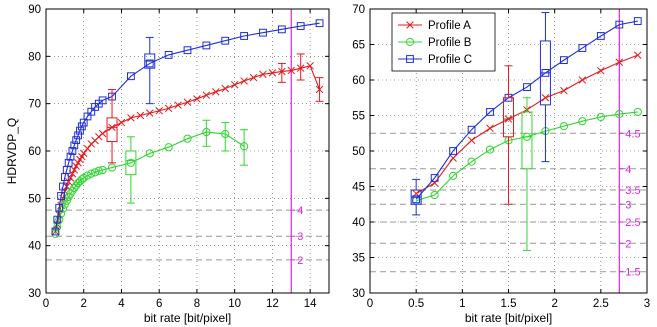 This screenshot has height=327, width=657. Describe the element at coordinates (370, 304) in the screenshot. I see `x-tick-label: 0` at that location.